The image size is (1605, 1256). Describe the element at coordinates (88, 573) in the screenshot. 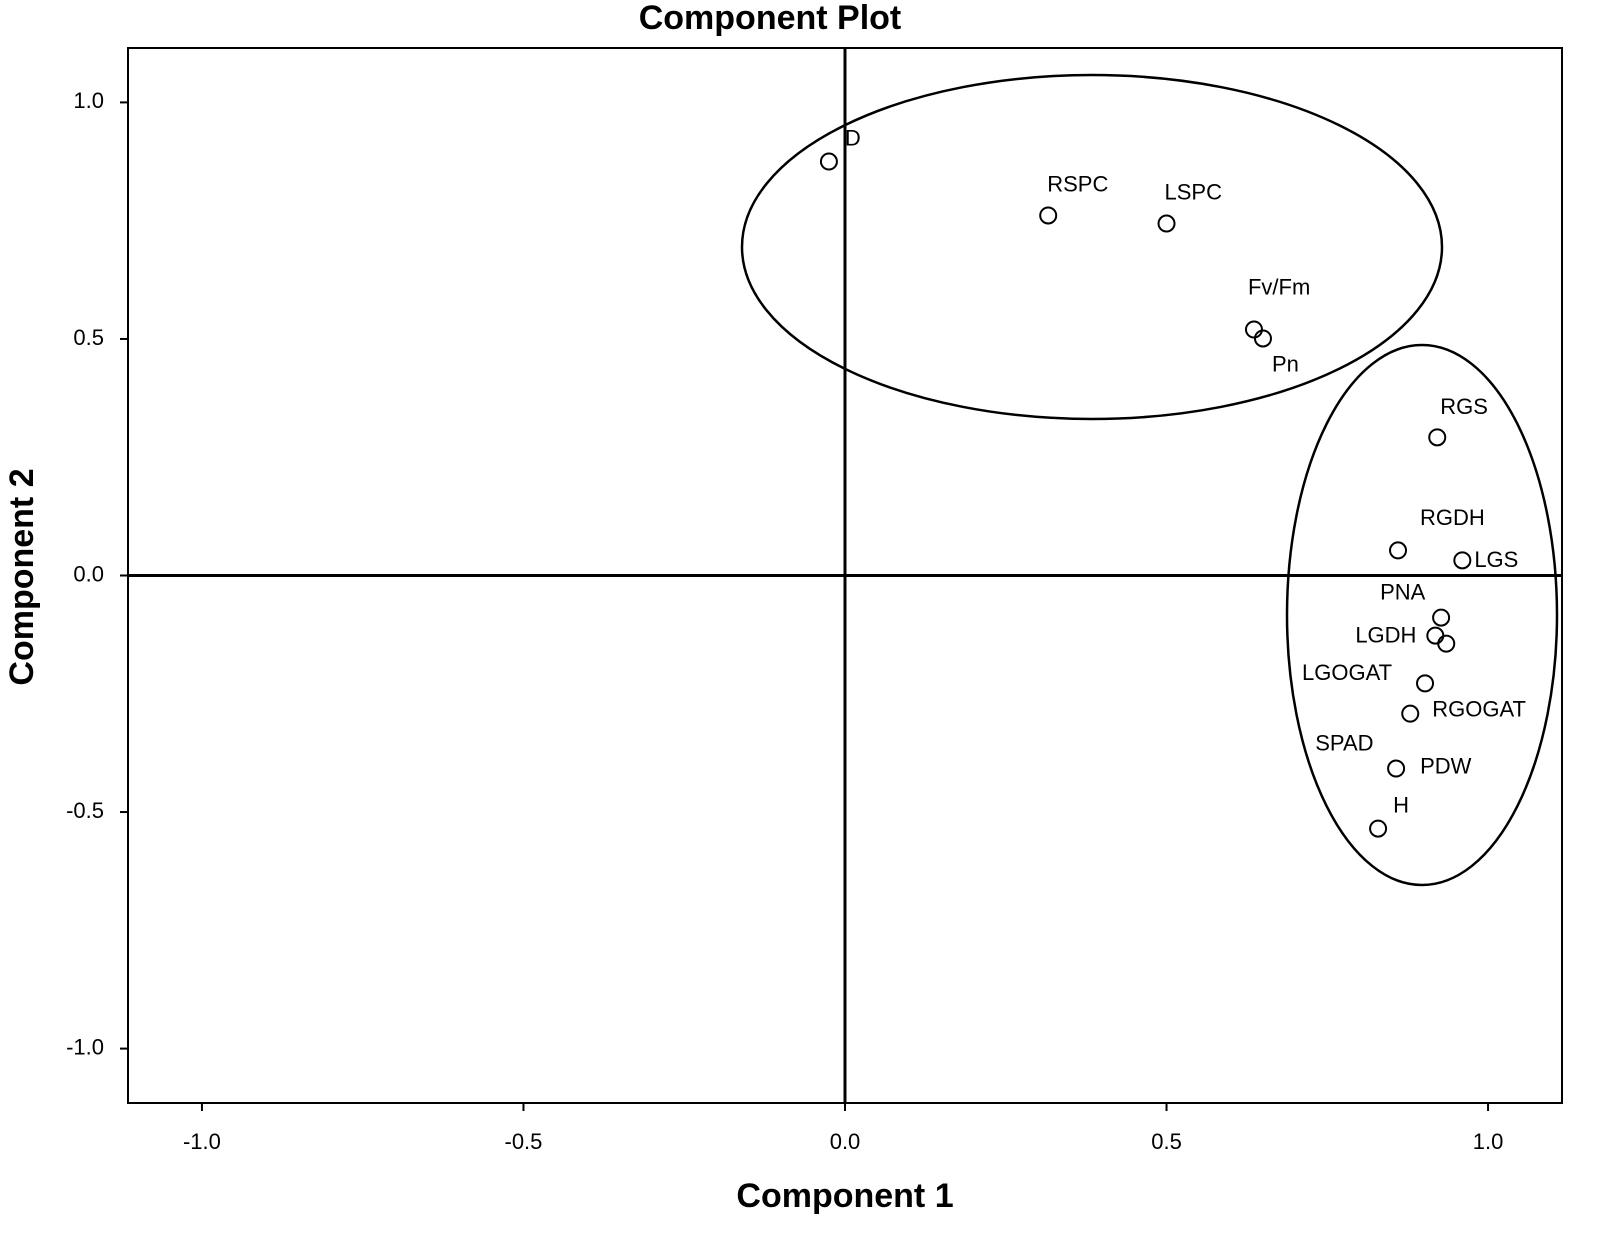

I see `y-tick-label: 0.0` at that location.